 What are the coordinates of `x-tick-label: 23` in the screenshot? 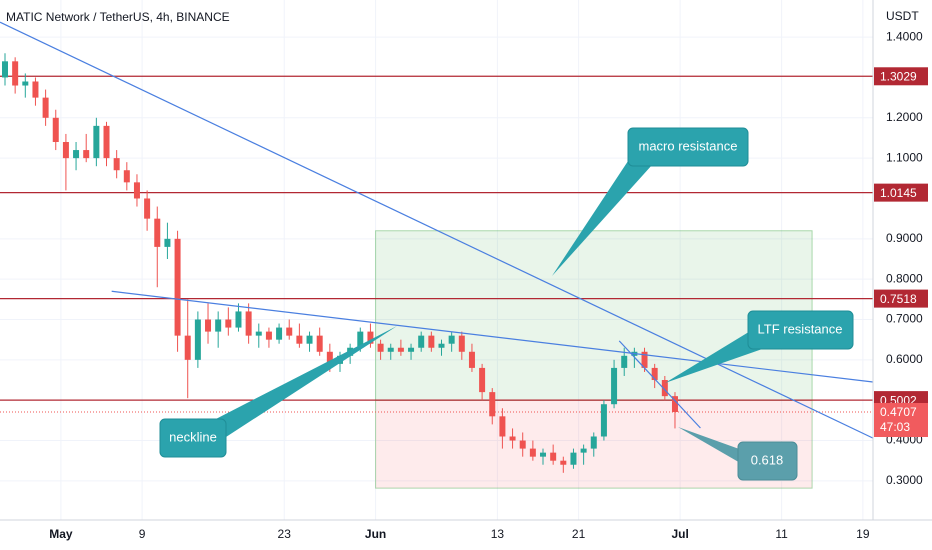 It's located at (285, 534).